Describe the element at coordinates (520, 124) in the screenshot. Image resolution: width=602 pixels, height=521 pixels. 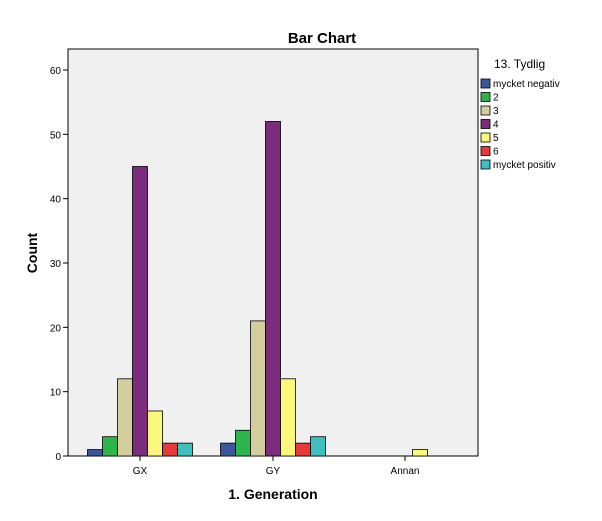
I see `legend: mycket negativ 2 3 4 5 6 mycket positiv` at that location.